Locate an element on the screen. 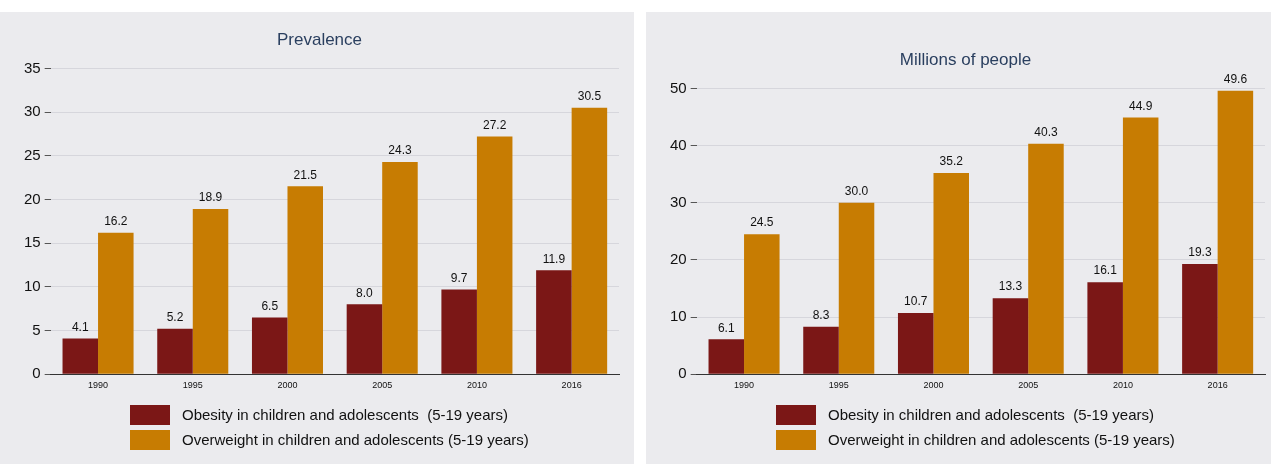 Image resolution: width=1271 pixels, height=464 pixels. data-label: 40.3 is located at coordinates (1046, 132).